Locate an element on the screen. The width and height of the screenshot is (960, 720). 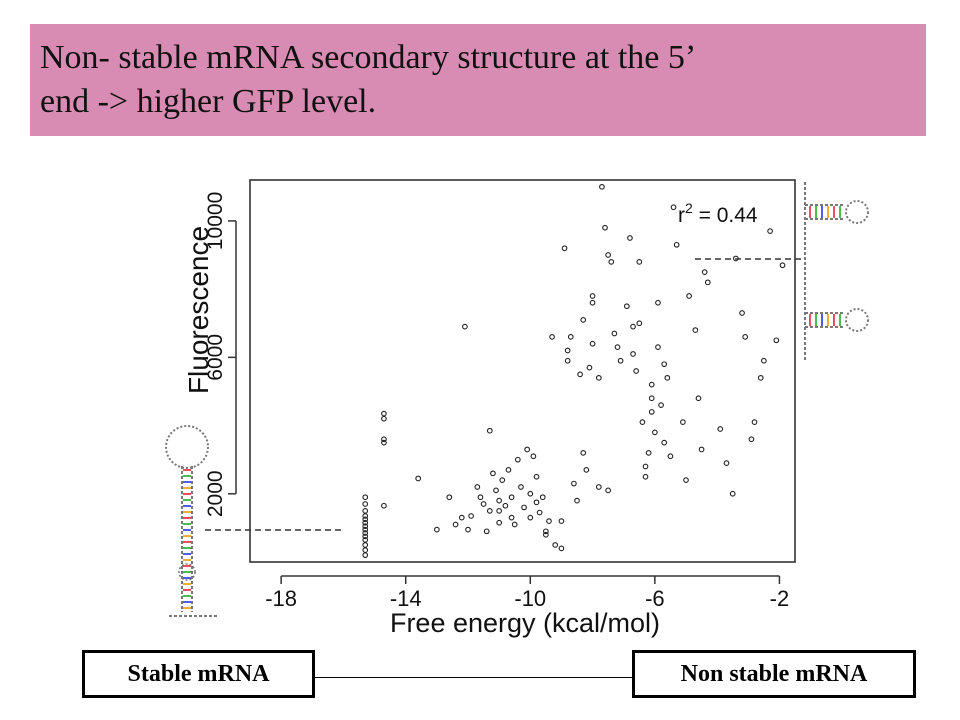
y-tick-label: 2000 is located at coordinates (215, 493).